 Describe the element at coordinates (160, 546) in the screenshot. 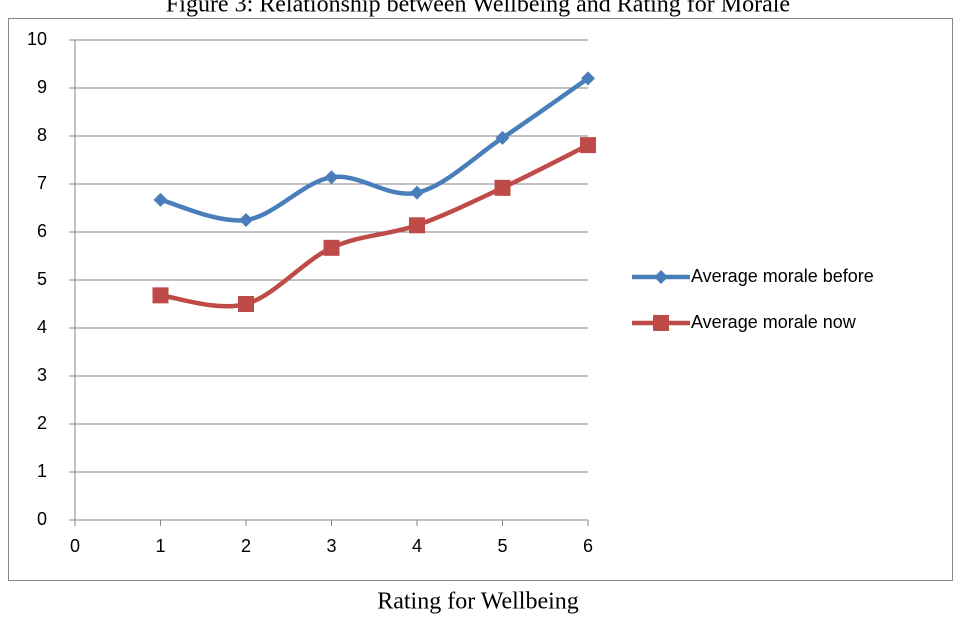

I see `x-tick-label: 1` at that location.